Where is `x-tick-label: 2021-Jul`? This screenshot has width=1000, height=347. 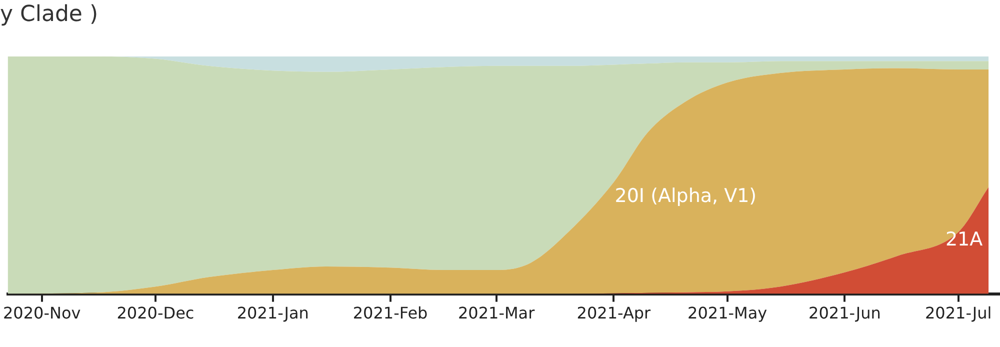
x-tick-label: 2021-Jul is located at coordinates (958, 313).